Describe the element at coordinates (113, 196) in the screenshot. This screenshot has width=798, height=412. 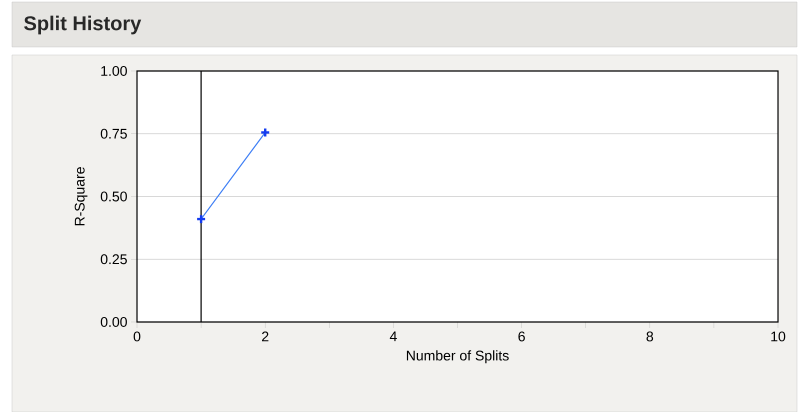
I see `y-tick-label: 0.50` at that location.